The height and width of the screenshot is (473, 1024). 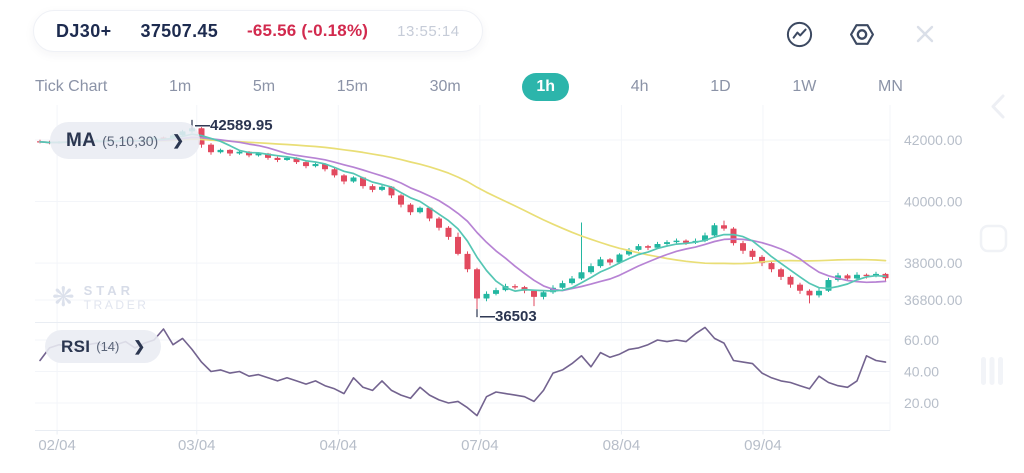 I want to click on date-axis-label: 09/04, so click(x=763, y=445).